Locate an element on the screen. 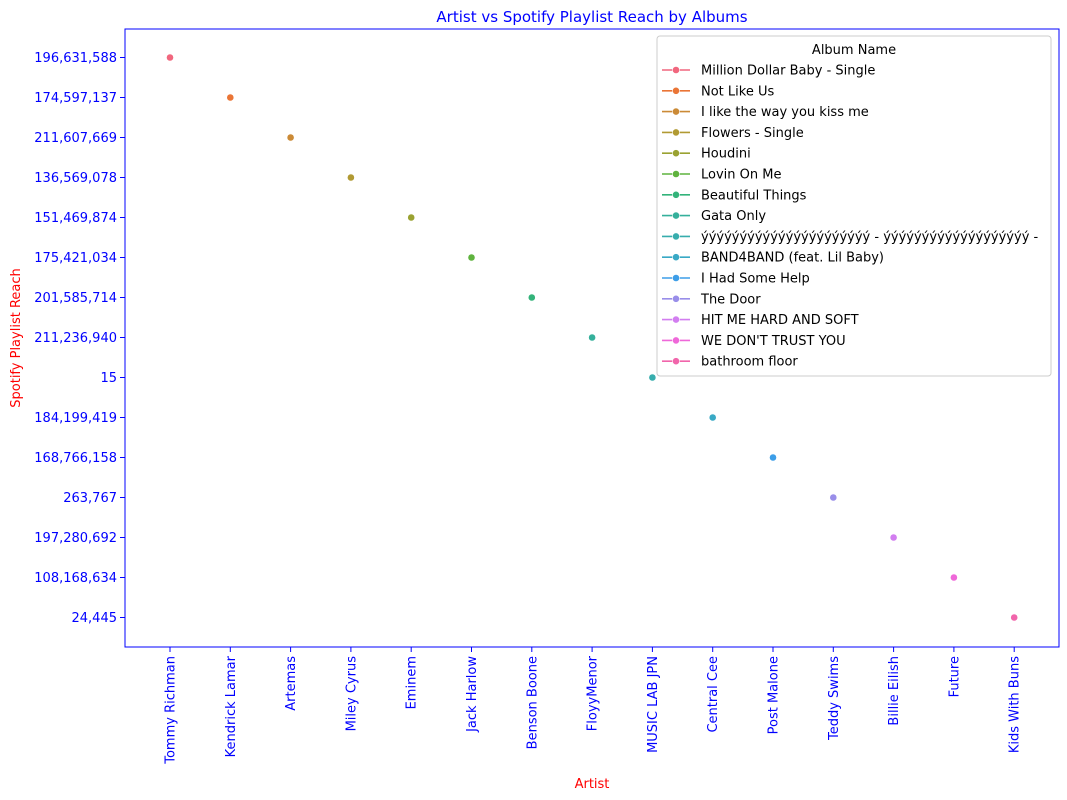 This screenshot has height=800, width=1067. x-tick-label: Kendrick Lamar is located at coordinates (231, 706).